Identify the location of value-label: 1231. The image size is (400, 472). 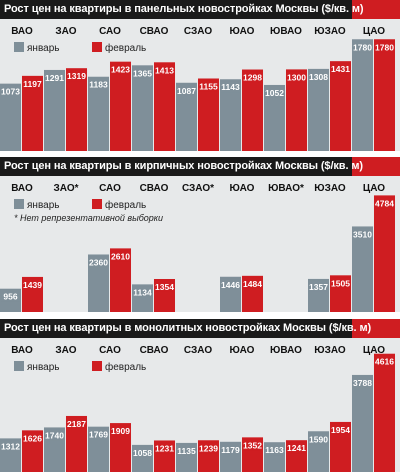
(164, 448).